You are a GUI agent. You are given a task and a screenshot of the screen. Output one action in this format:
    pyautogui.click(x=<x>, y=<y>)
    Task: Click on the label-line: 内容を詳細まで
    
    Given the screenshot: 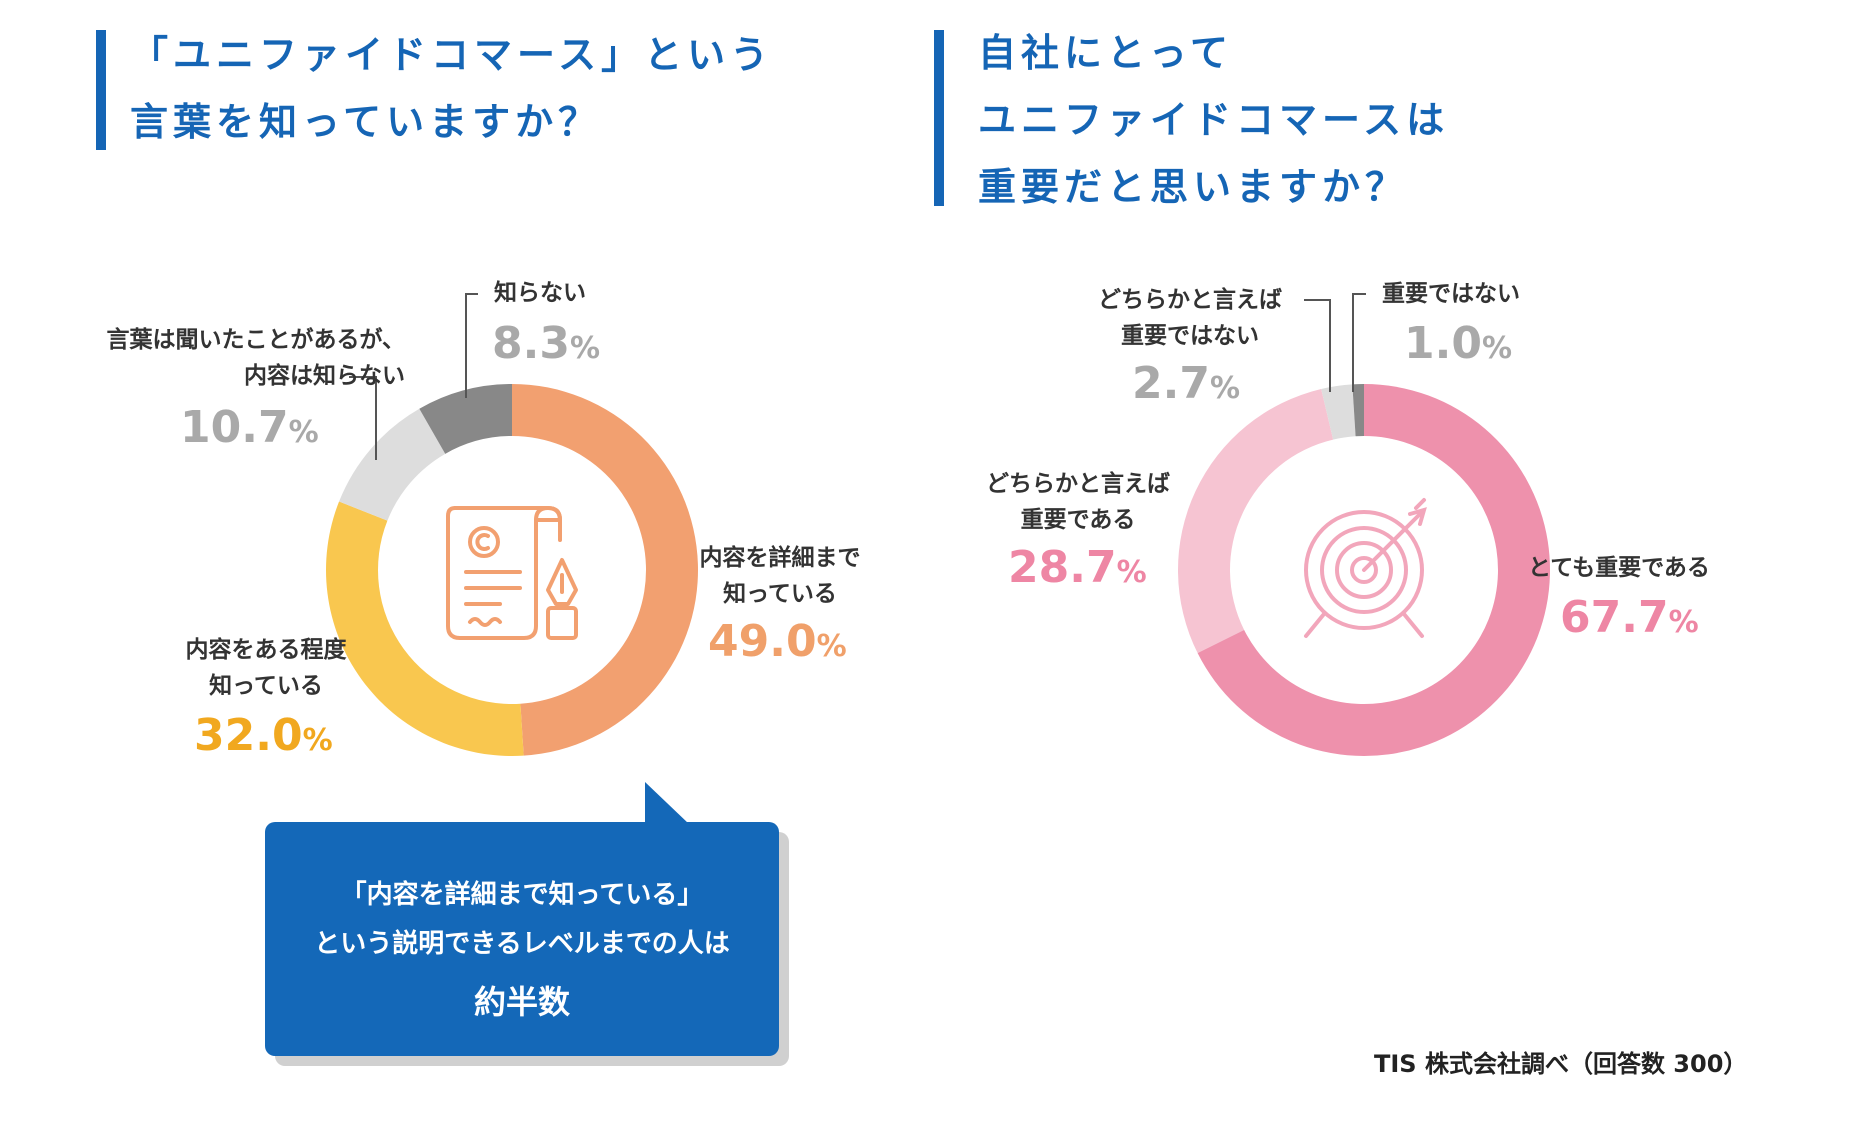 What is the action you would take?
    pyautogui.click(x=780, y=558)
    